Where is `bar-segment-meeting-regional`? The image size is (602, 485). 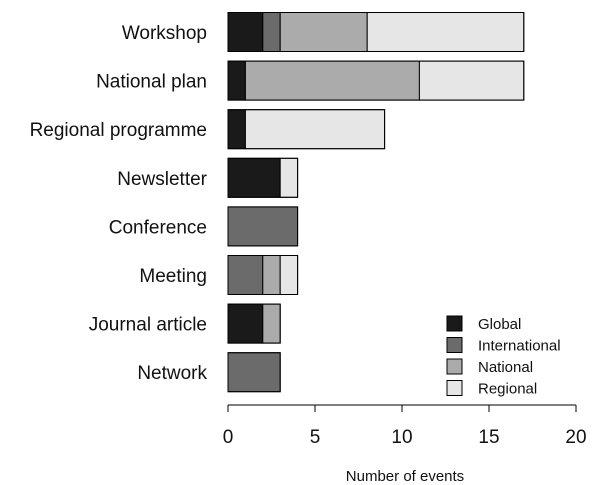
bar-segment-meeting-regional is located at coordinates (289, 275).